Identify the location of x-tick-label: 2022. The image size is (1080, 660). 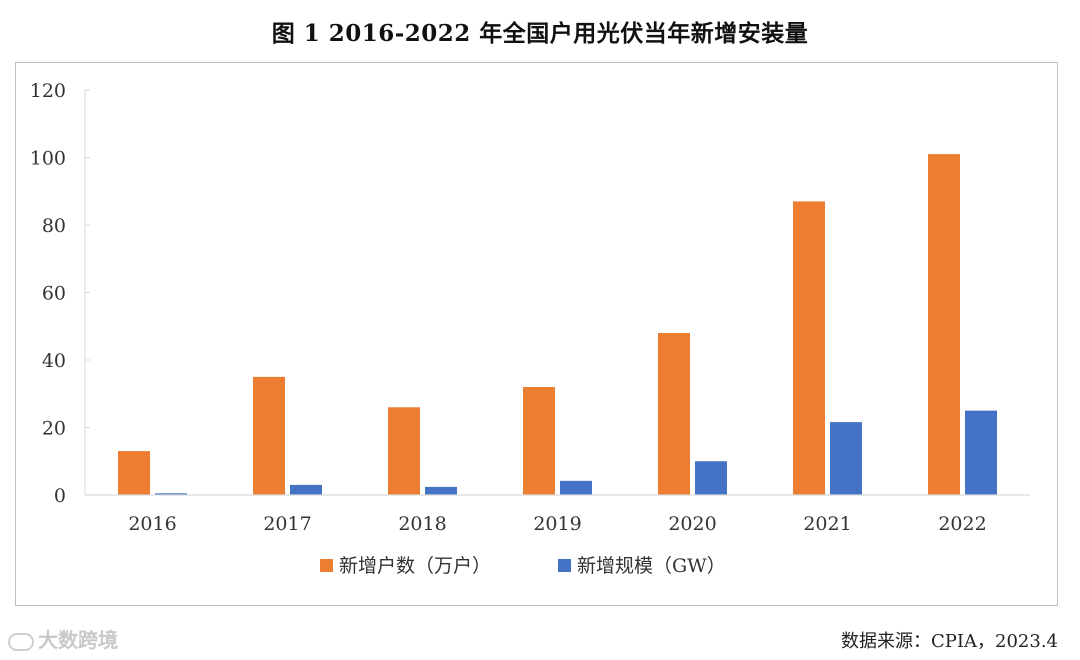
(962, 524).